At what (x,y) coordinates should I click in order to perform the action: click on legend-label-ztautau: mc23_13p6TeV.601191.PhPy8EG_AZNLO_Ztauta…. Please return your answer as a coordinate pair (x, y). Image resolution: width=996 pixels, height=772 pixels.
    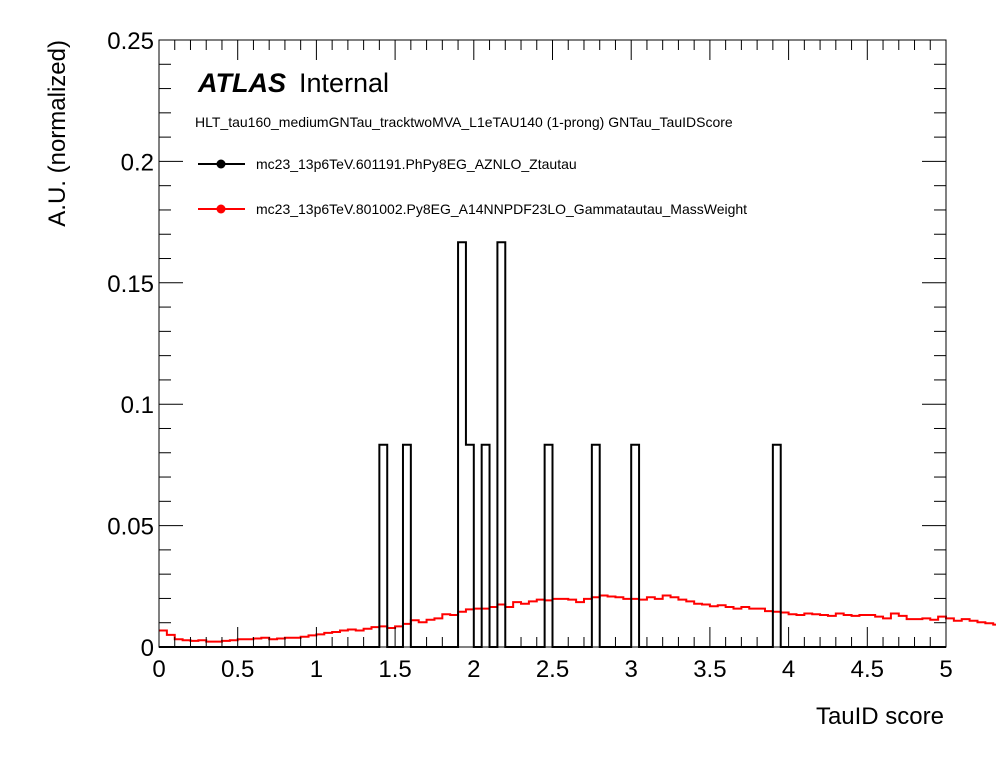
    Looking at the image, I should click on (416, 164).